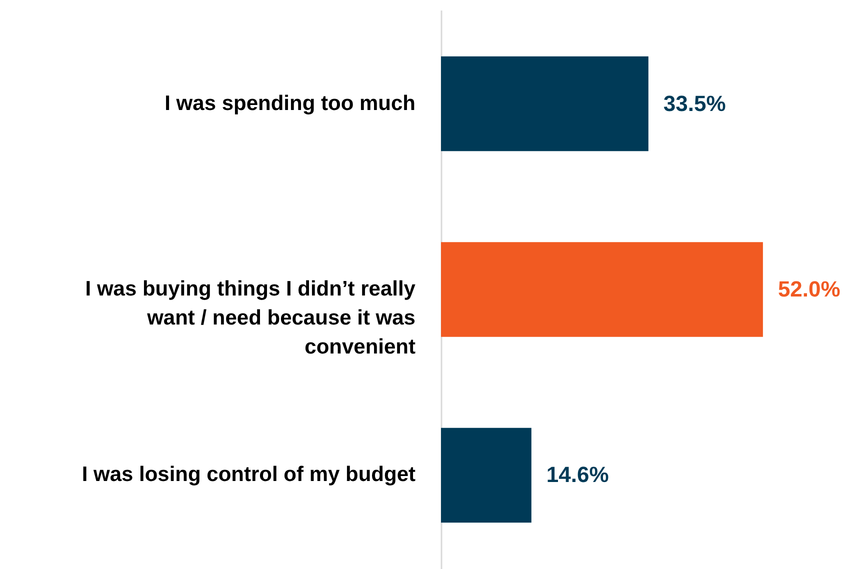  What do you see at coordinates (809, 289) in the screenshot?
I see `data-label: 52.0%` at bounding box center [809, 289].